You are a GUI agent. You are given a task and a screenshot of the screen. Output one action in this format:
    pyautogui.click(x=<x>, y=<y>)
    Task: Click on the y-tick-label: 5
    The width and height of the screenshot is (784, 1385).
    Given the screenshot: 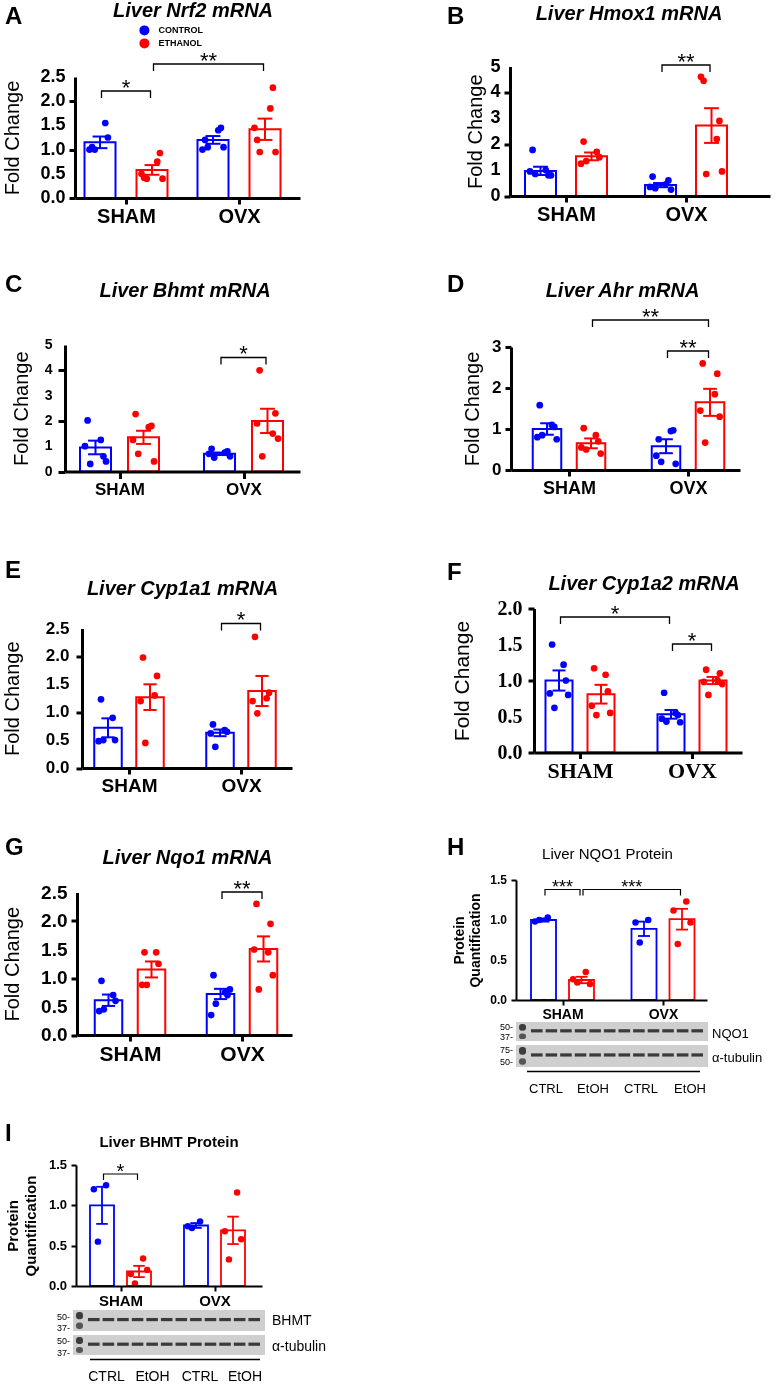 What is the action you would take?
    pyautogui.click(x=48, y=344)
    